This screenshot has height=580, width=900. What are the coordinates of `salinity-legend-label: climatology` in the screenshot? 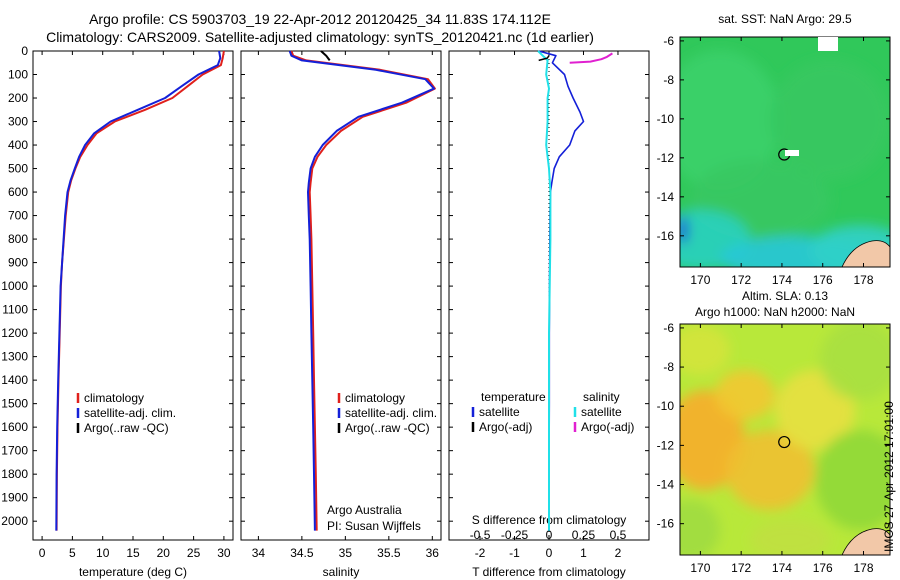 It's located at (375, 398).